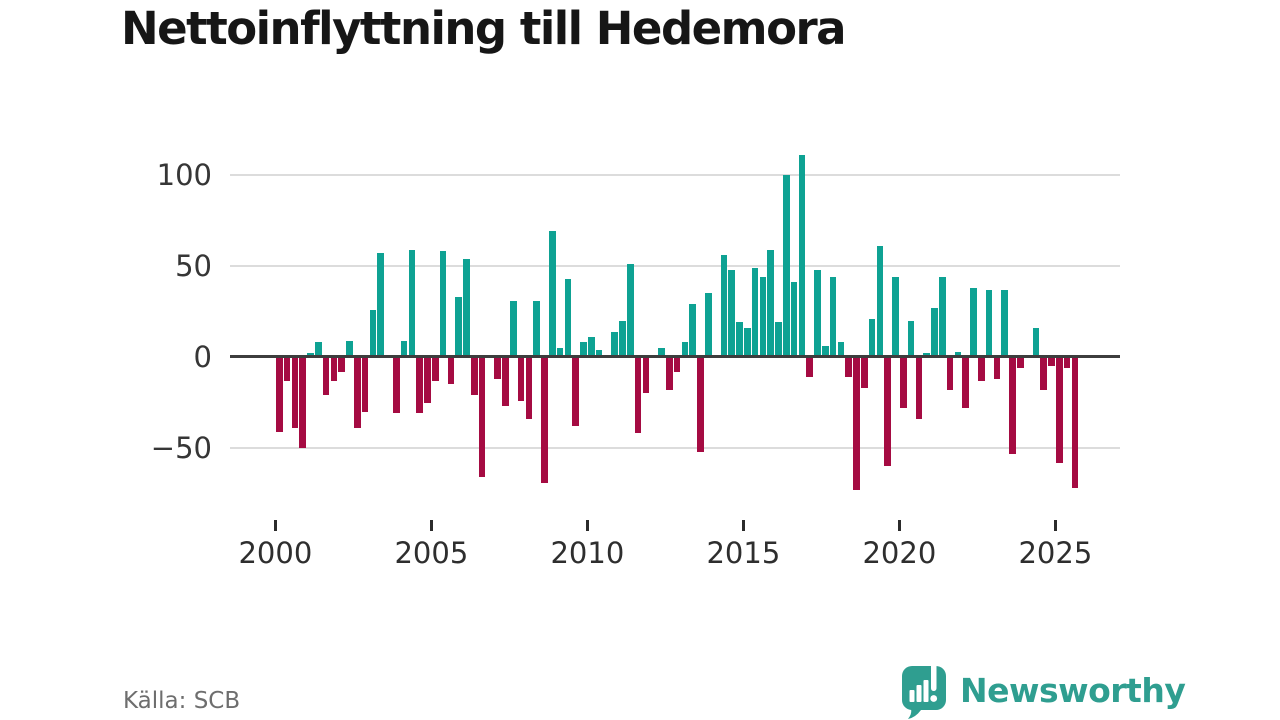 The width and height of the screenshot is (1280, 720). What do you see at coordinates (587, 553) in the screenshot?
I see `x-axis-label: 2010` at bounding box center [587, 553].